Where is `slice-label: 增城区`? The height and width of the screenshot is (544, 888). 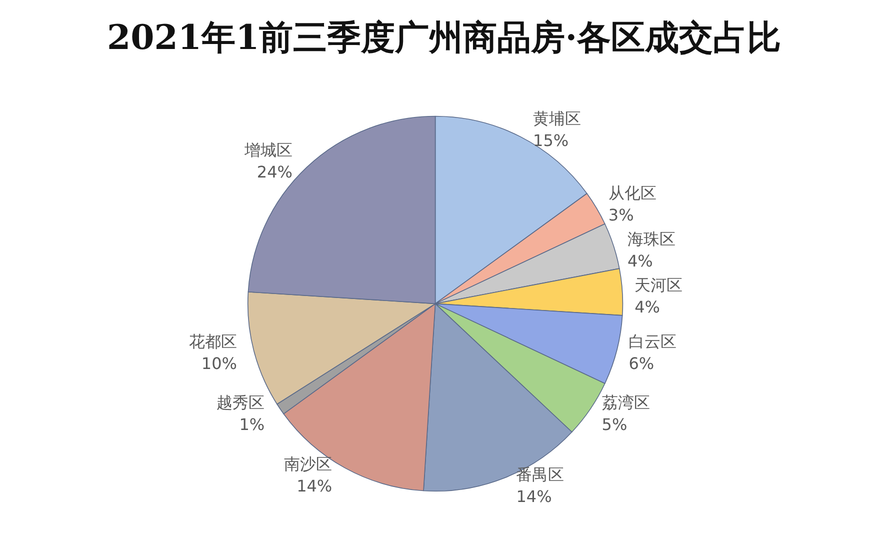
slice-label: 增城区 is located at coordinates (267, 150).